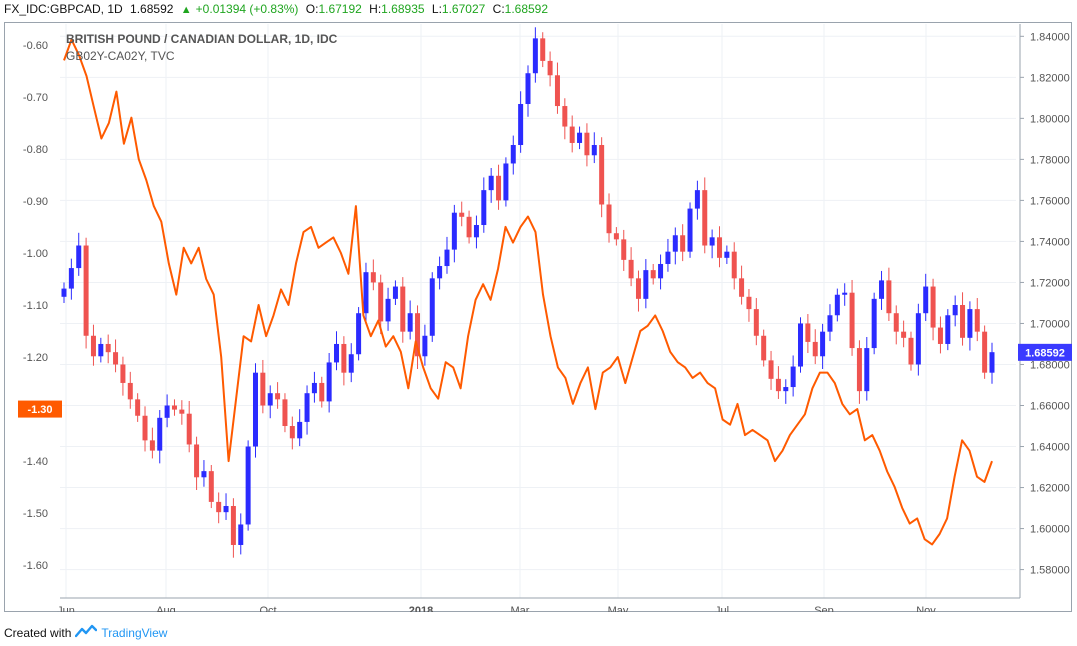 The image size is (1077, 646). Describe the element at coordinates (63, 9) in the screenshot. I see `symbol-label: FX_IDC:GBPCAD, 1D` at that location.